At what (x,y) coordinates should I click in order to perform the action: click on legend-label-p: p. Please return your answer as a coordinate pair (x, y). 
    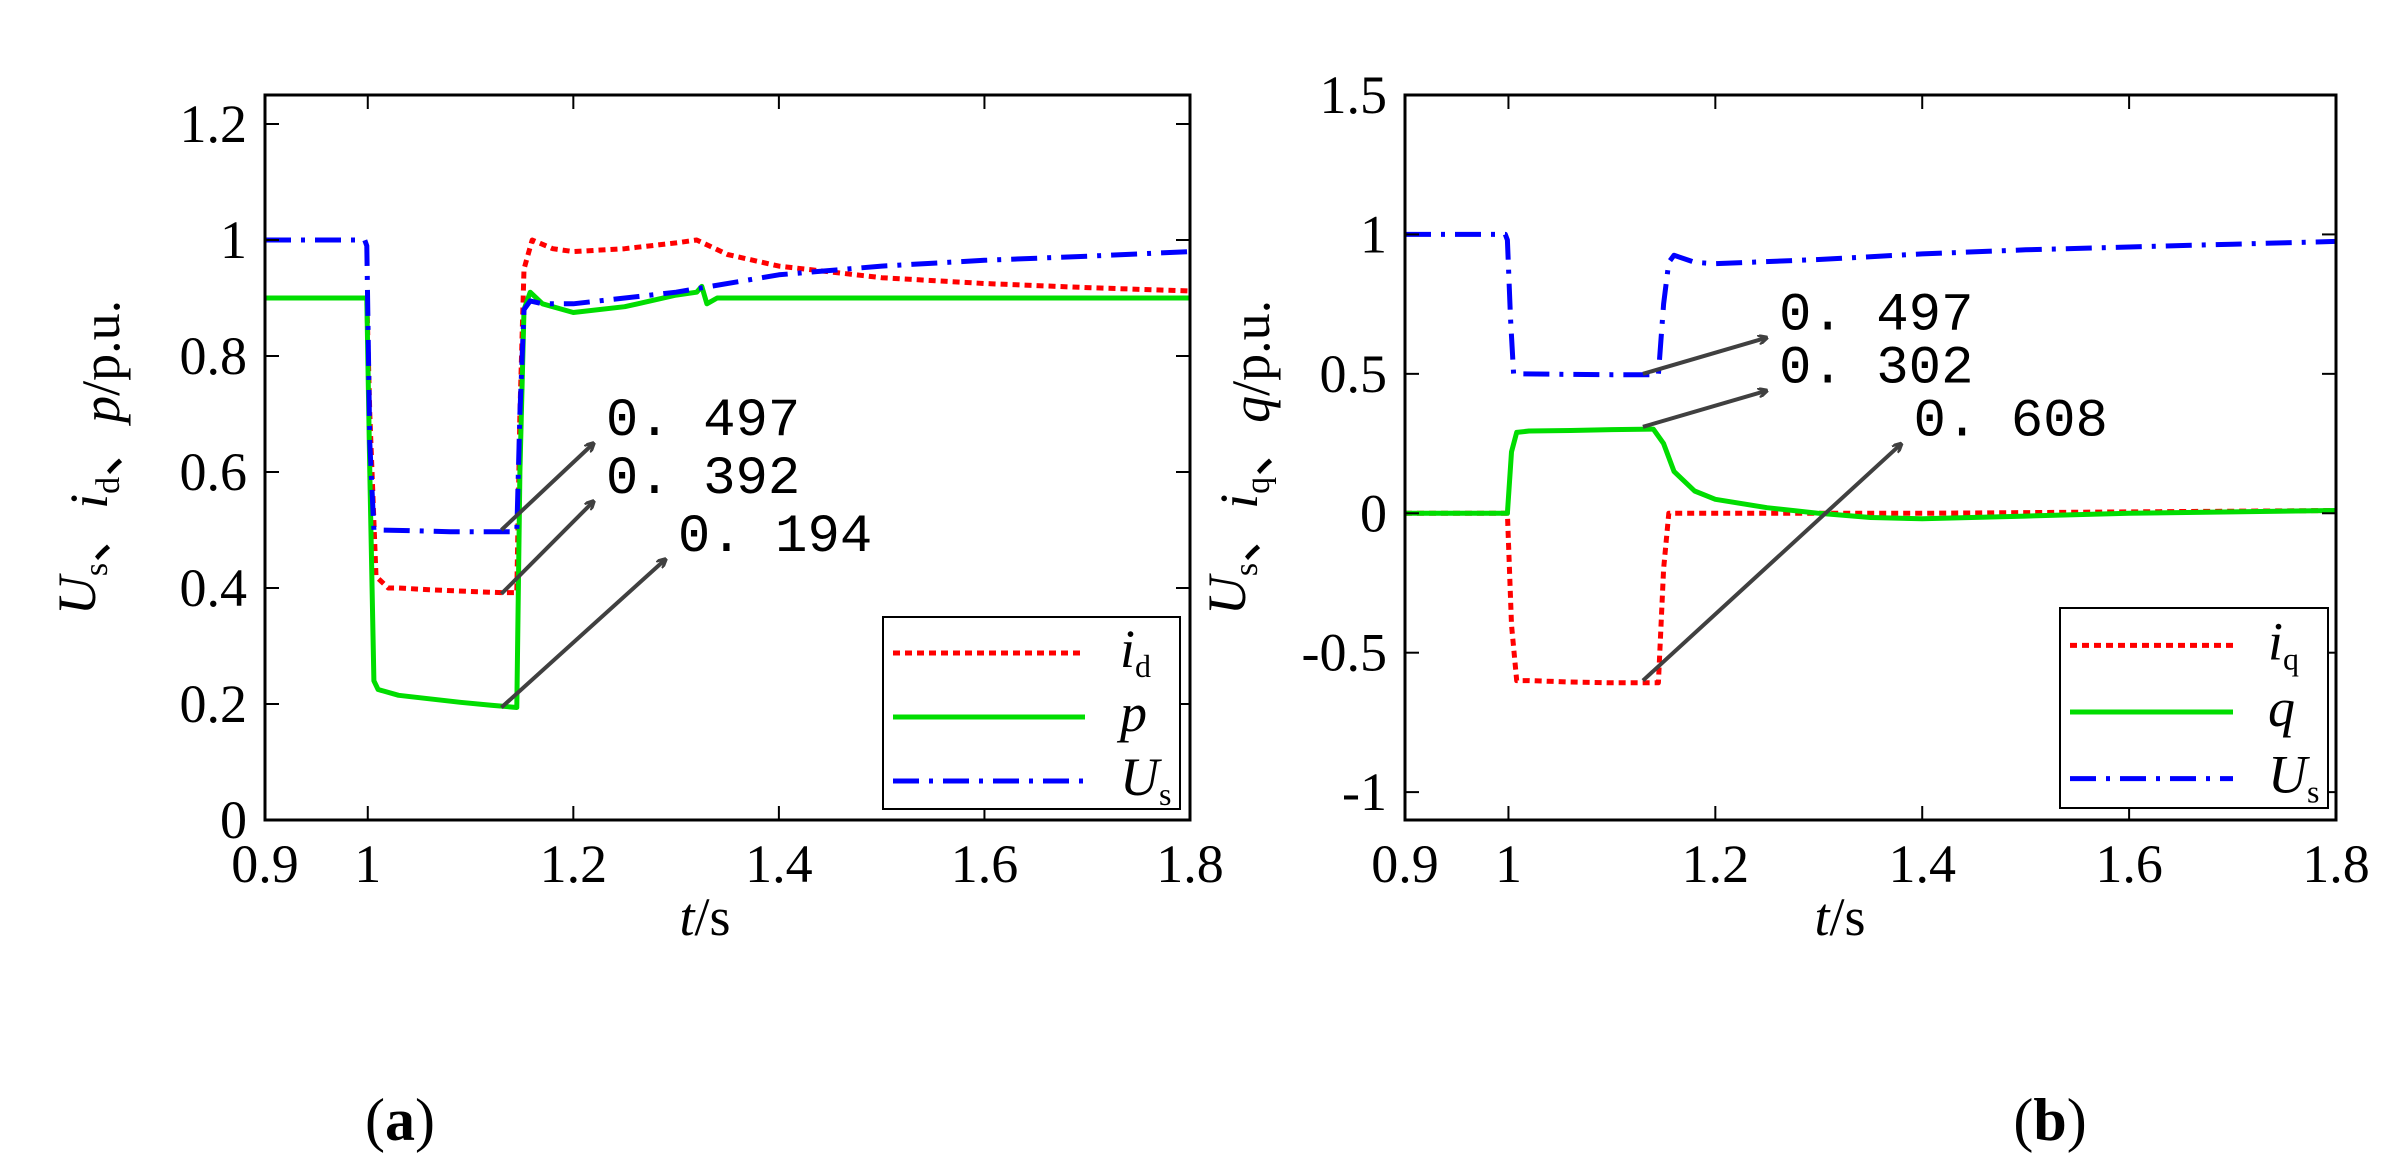
    Looking at the image, I should click on (1131, 713).